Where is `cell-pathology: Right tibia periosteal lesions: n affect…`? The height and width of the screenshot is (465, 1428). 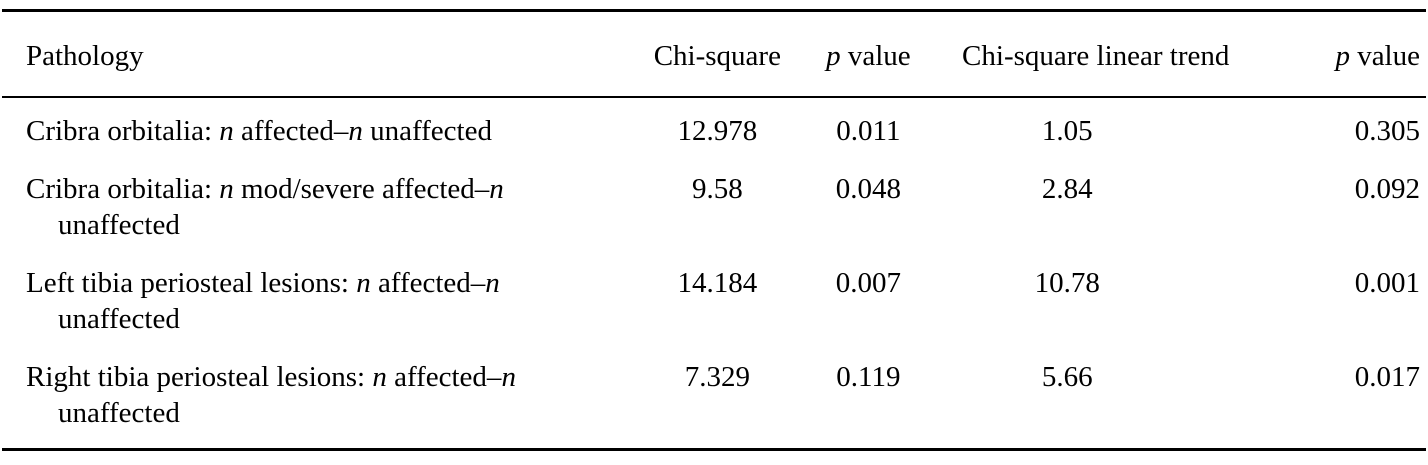
cell-pathology: Right tibia periosteal lesions: n affect… is located at coordinates (320, 399).